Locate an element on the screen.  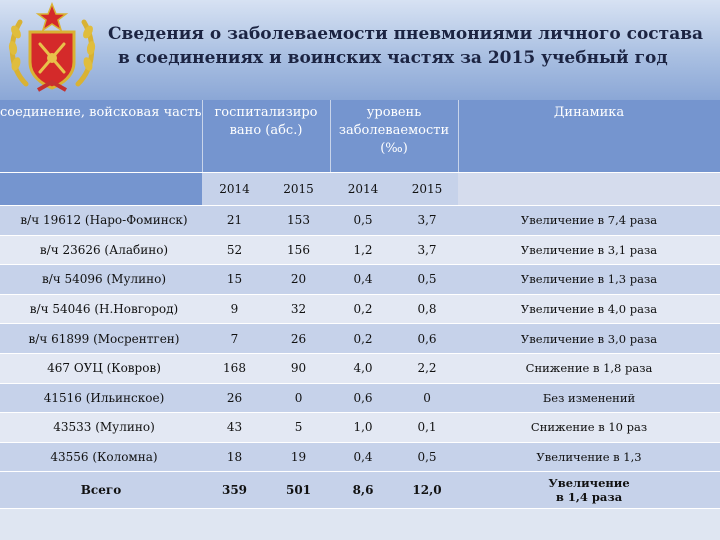
hosp-2014-cell: 26 is located at coordinates (234, 398).